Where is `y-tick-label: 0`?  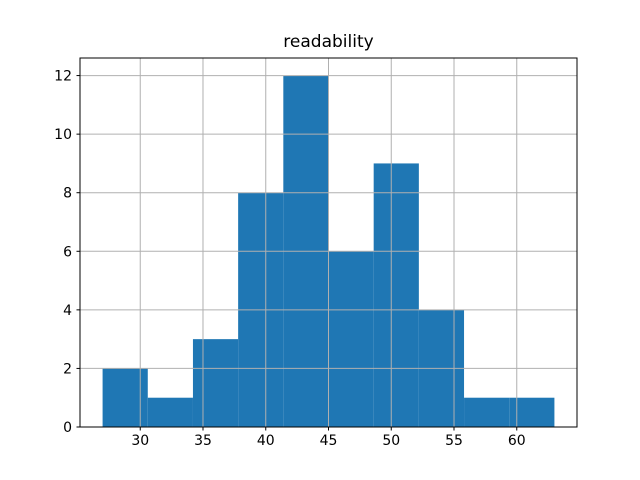 y-tick-label: 0 is located at coordinates (67, 428).